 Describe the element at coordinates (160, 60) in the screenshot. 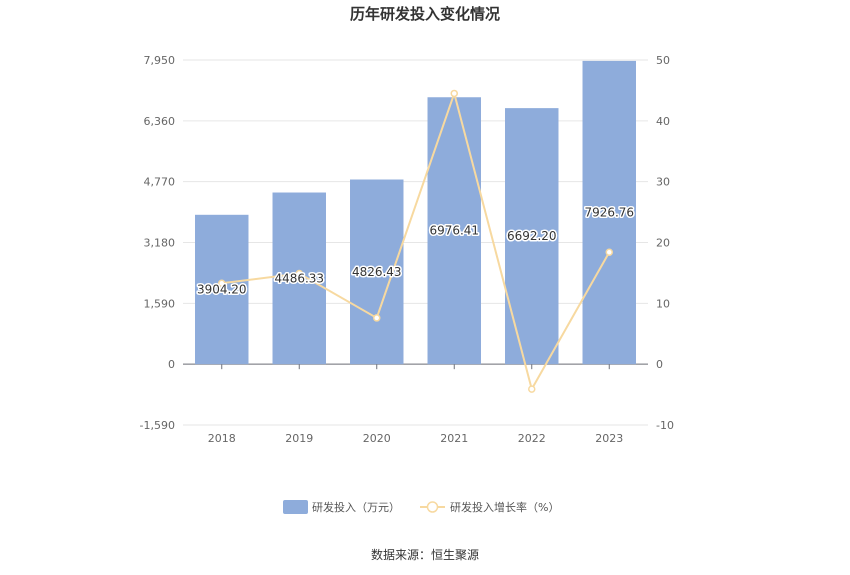

I see `left-tick-label: 7,950` at that location.